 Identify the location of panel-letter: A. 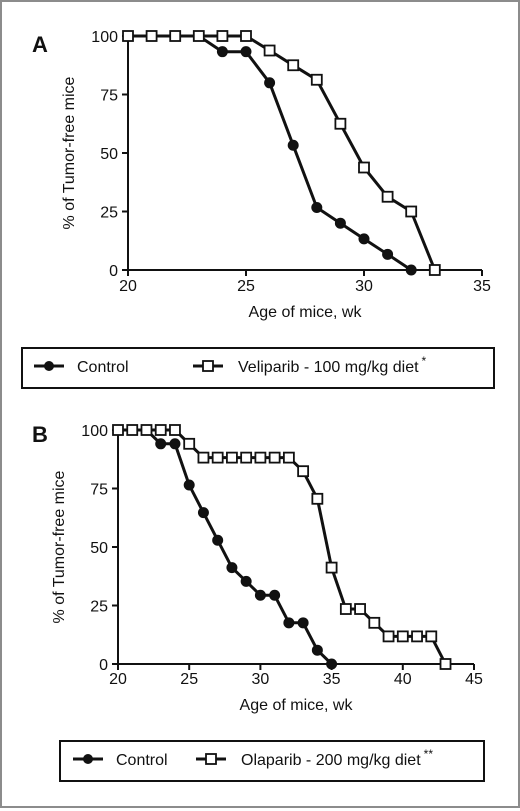
(40, 44).